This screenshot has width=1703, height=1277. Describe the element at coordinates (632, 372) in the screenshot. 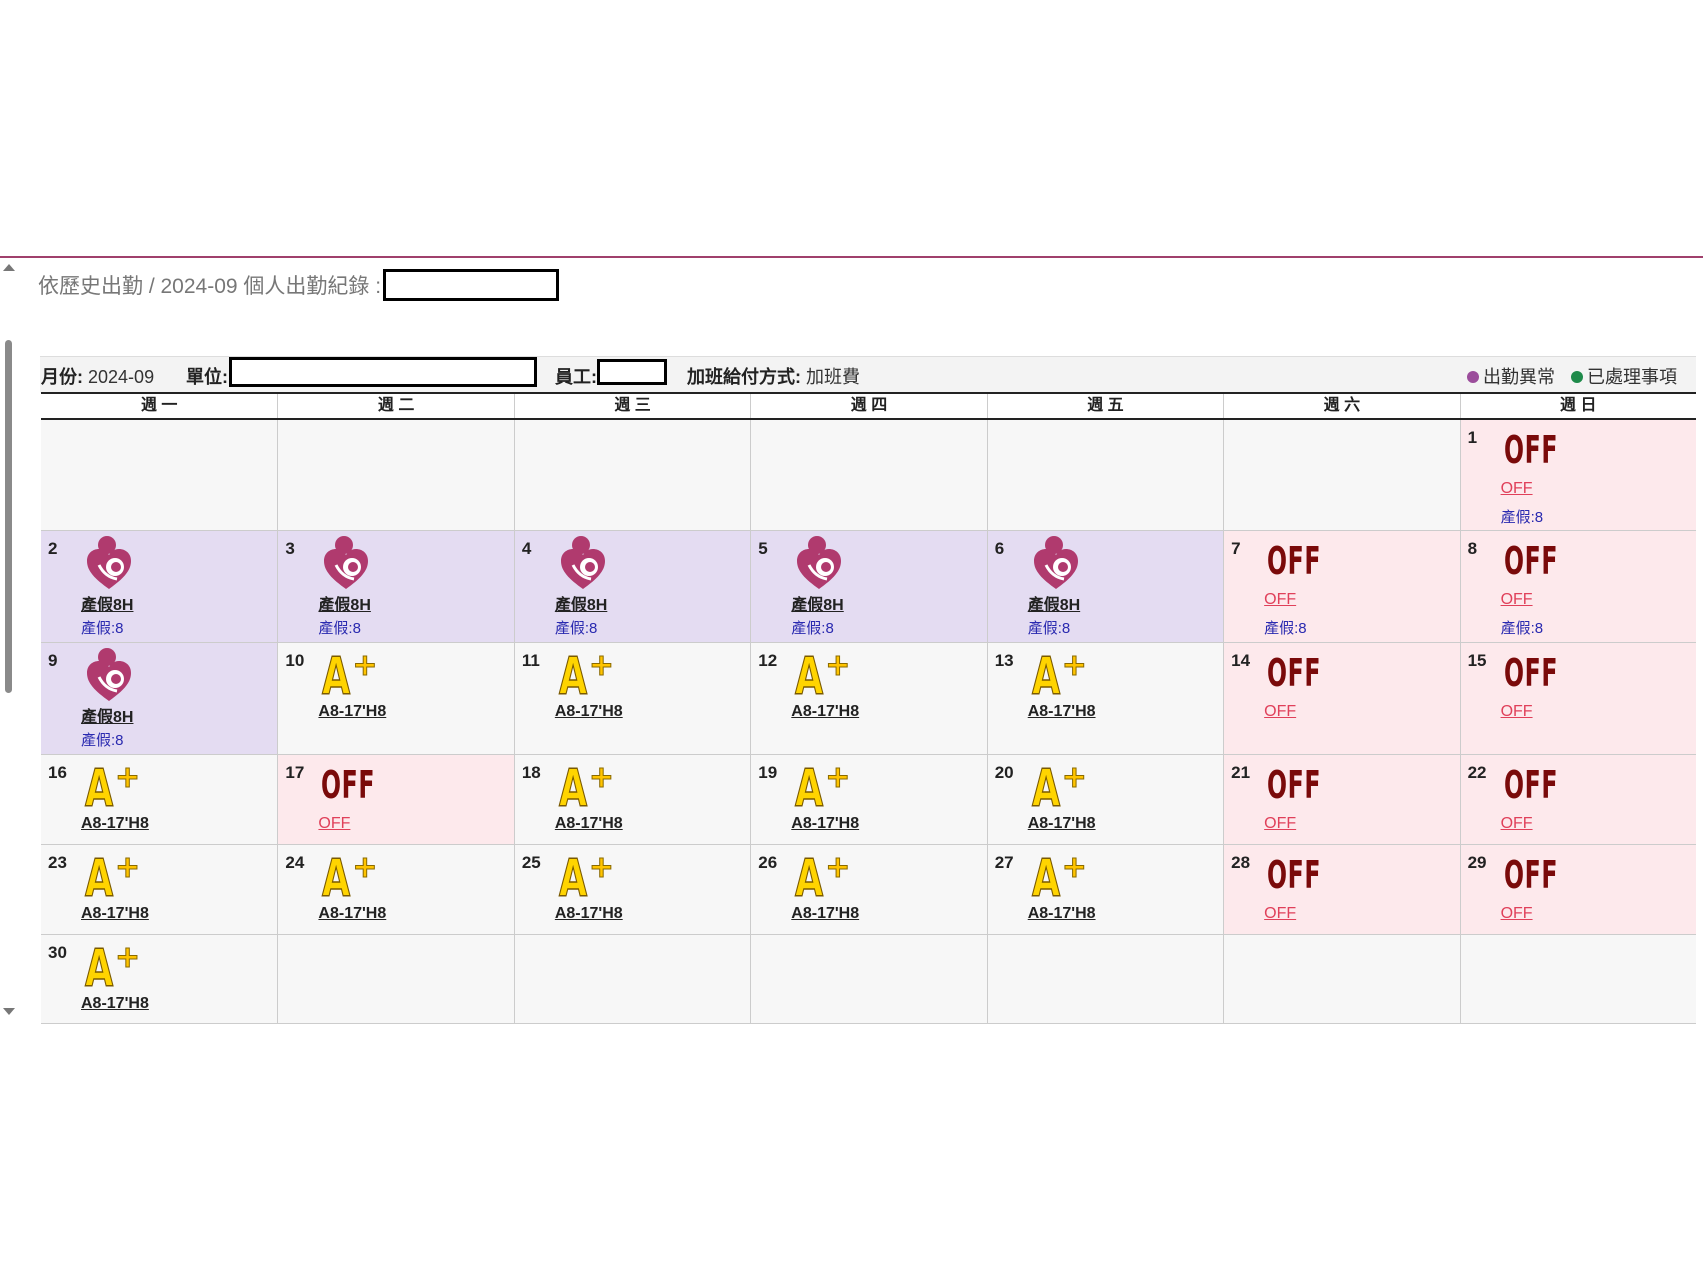

I see `redacted-employee` at that location.